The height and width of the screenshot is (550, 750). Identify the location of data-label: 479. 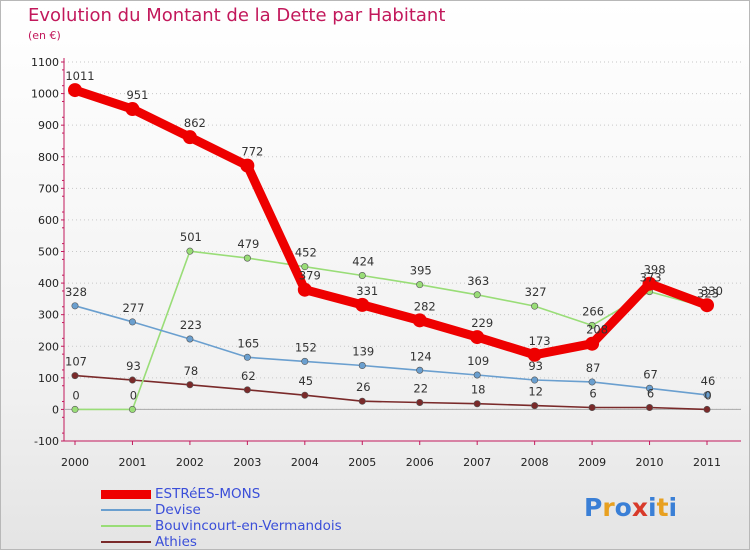
(248, 244).